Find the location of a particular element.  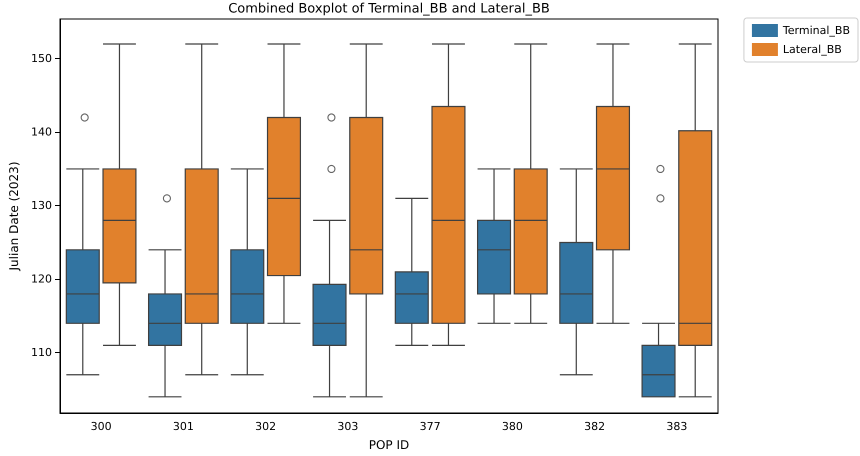

x-tick-label: 303 is located at coordinates (347, 426).